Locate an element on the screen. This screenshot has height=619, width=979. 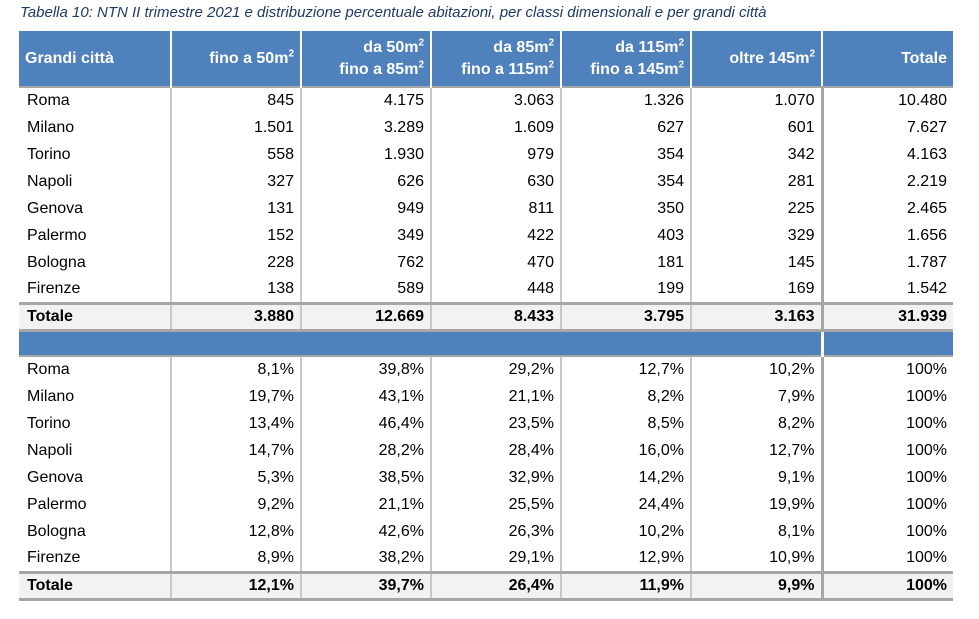
value-cell: 38,2% is located at coordinates (365, 558).